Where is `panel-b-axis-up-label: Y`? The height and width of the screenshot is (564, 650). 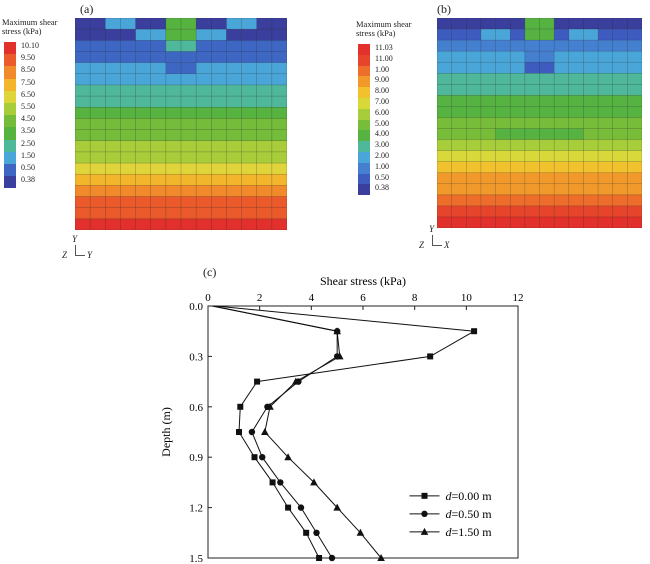 panel-b-axis-up-label: Y is located at coordinates (432, 229).